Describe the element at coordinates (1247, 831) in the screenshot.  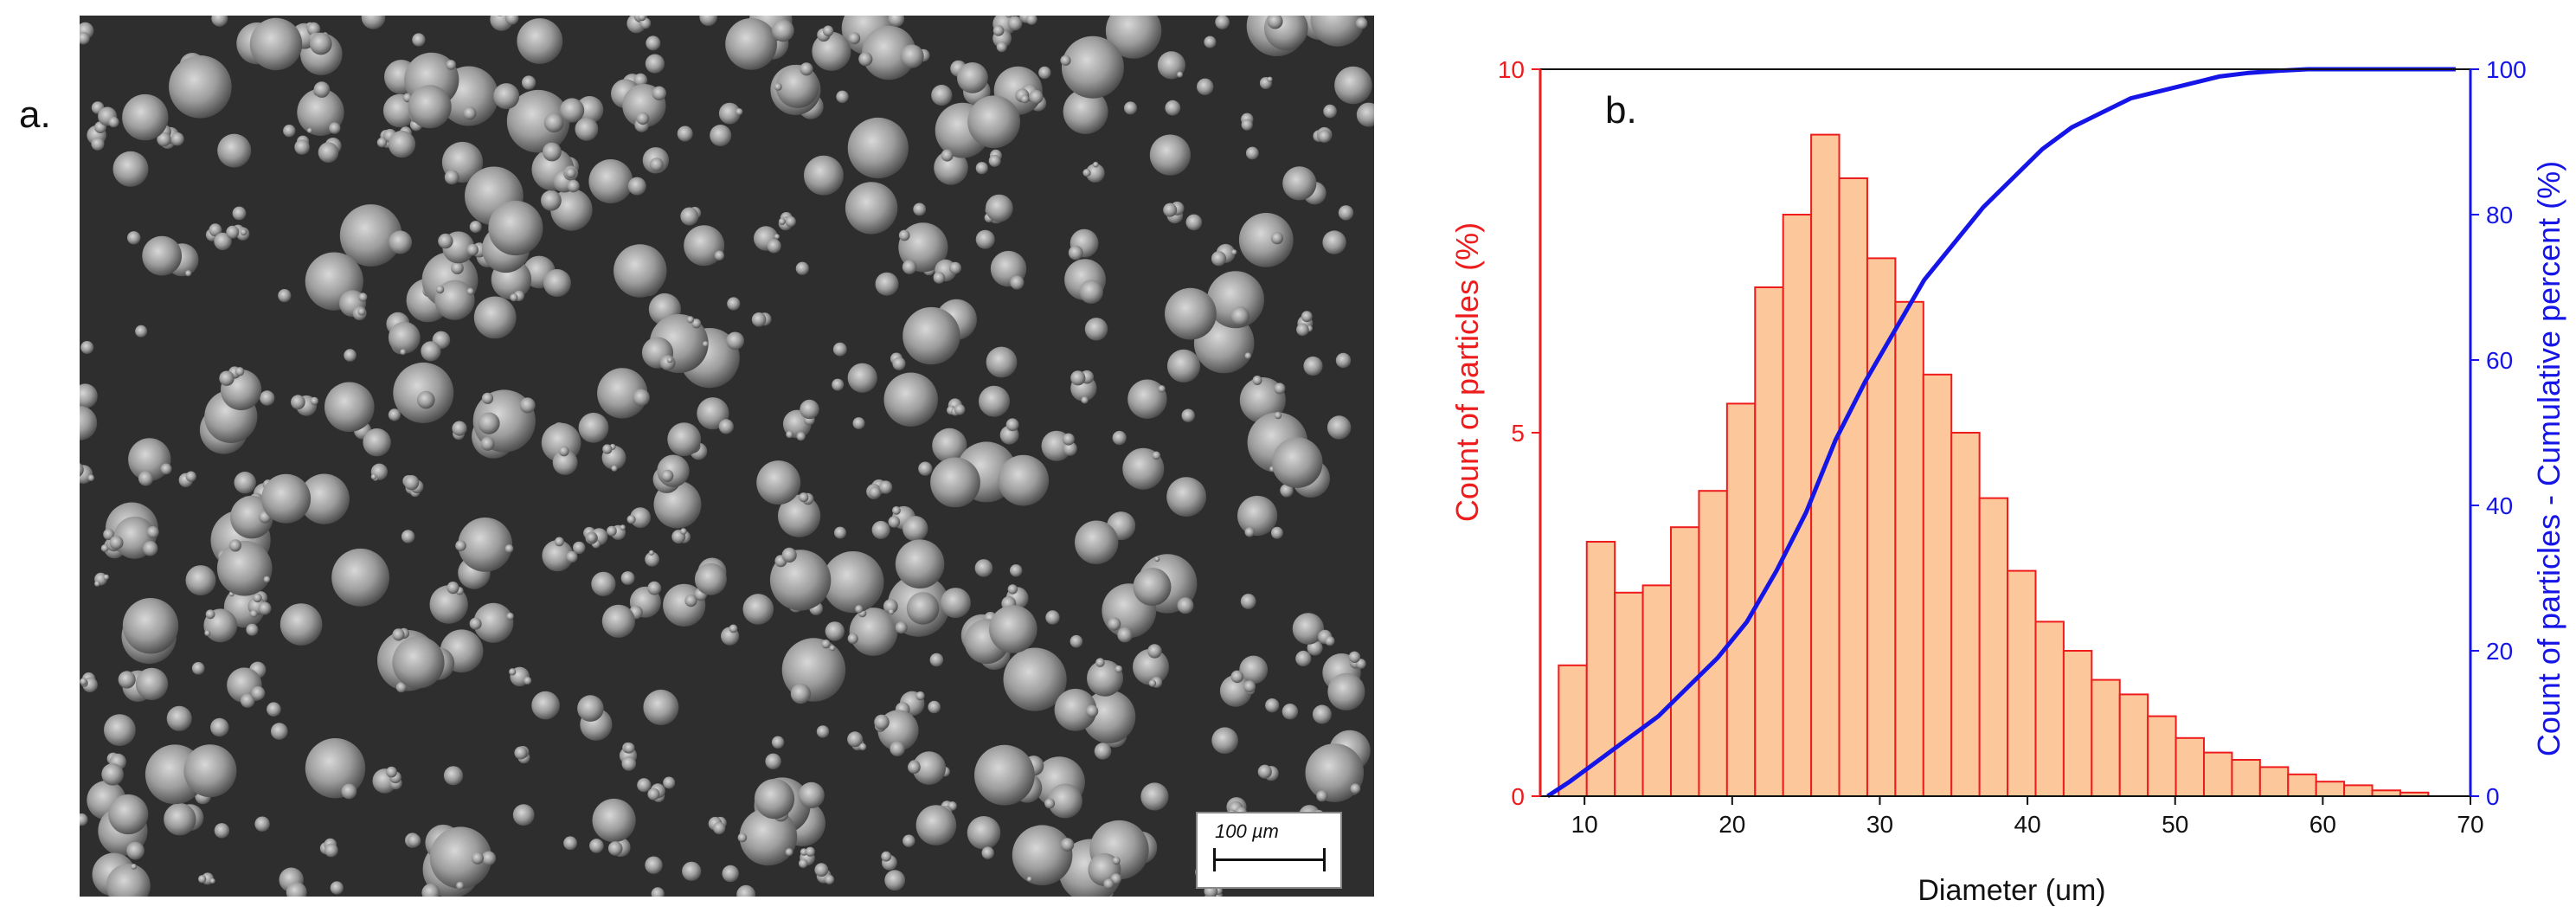
I see `scale-bar-label: 100 µm` at that location.